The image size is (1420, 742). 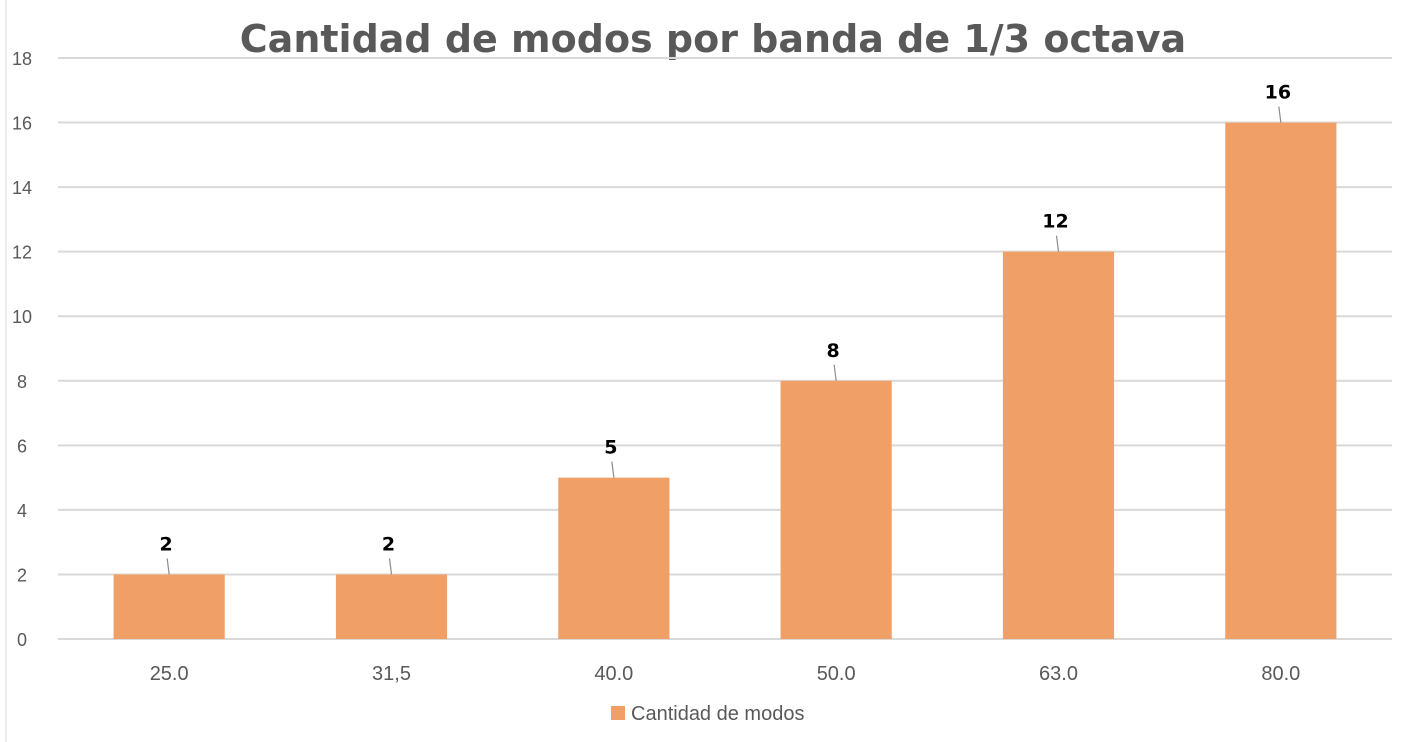 What do you see at coordinates (717, 714) in the screenshot?
I see `legend-label: Cantidad de modos` at bounding box center [717, 714].